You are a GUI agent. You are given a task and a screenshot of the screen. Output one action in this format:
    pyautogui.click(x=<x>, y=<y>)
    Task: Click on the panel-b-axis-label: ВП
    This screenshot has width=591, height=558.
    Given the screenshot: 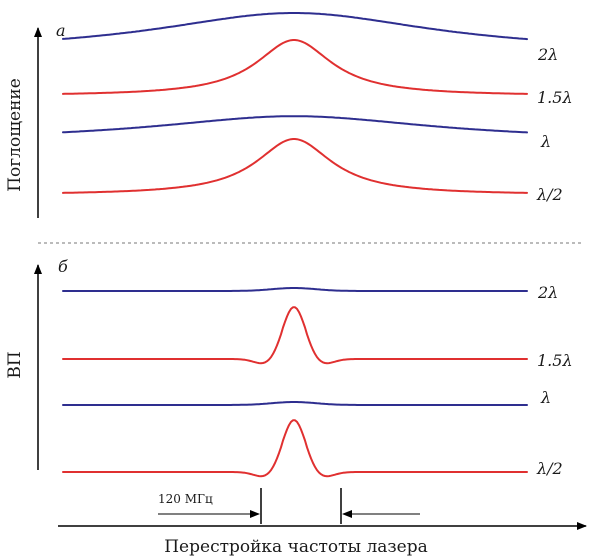 What is the action you would take?
    pyautogui.click(x=15, y=364)
    